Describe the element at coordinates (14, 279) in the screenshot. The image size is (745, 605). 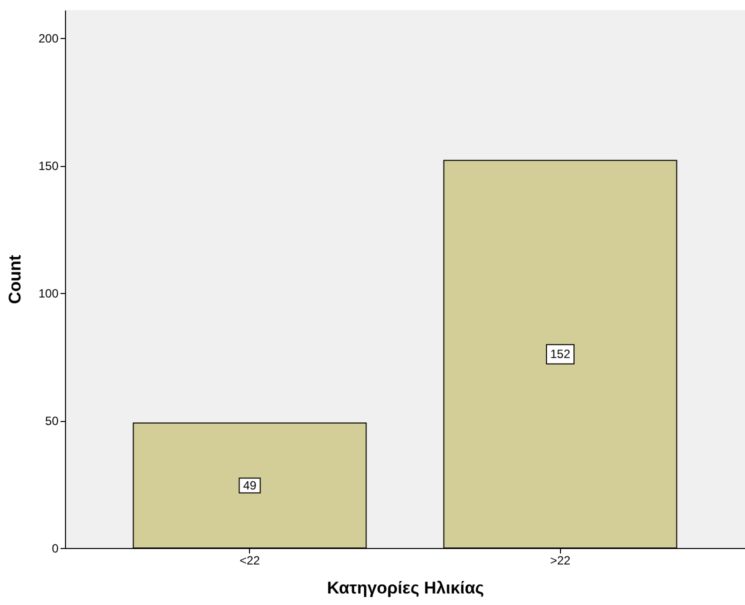
I see `y-axis-title: Count` at that location.